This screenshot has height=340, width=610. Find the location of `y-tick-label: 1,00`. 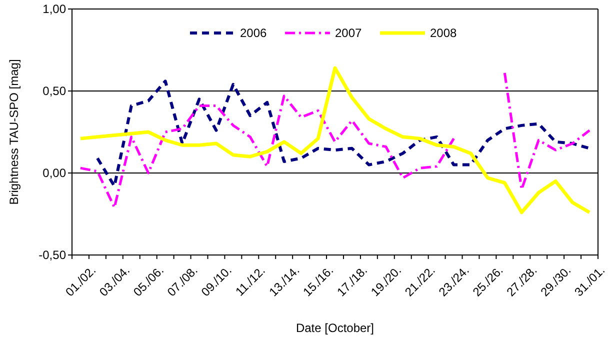

y-tick-label: 1,00 is located at coordinates (54, 9).